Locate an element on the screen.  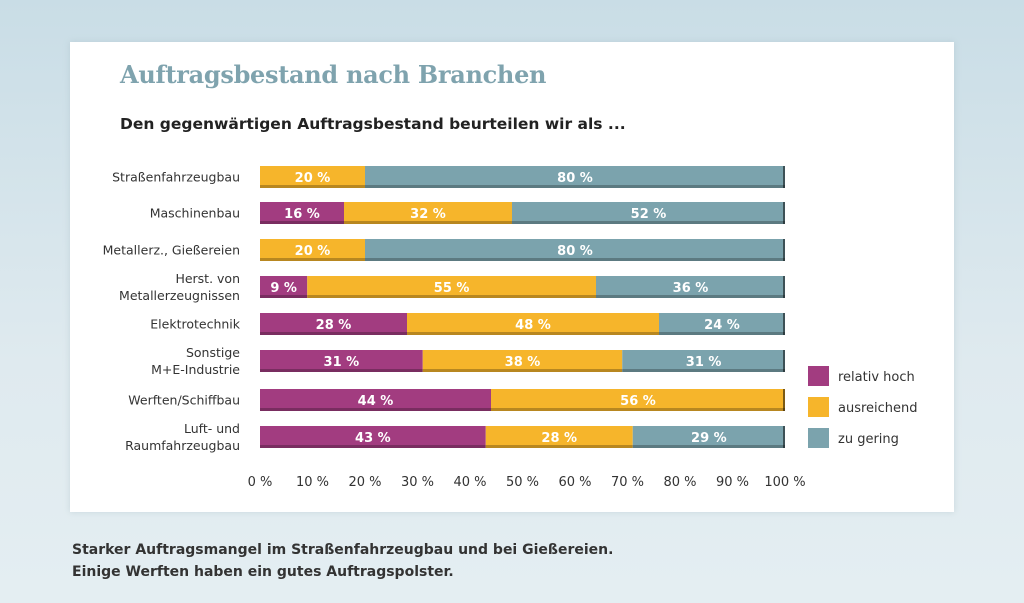
data-label: 9 % is located at coordinates (283, 288).